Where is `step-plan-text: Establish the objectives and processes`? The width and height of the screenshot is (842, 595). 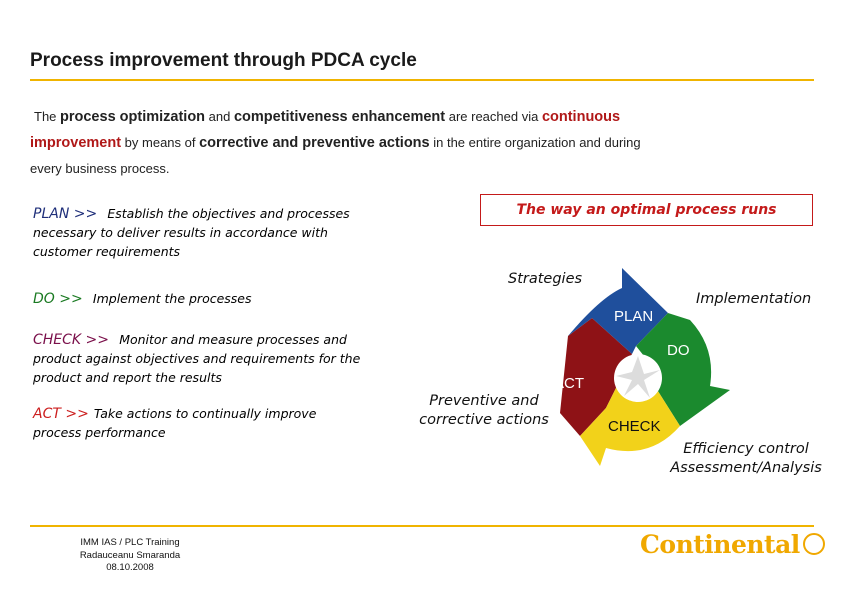
step-plan-text: Establish the objectives and processes is located at coordinates (228, 213).